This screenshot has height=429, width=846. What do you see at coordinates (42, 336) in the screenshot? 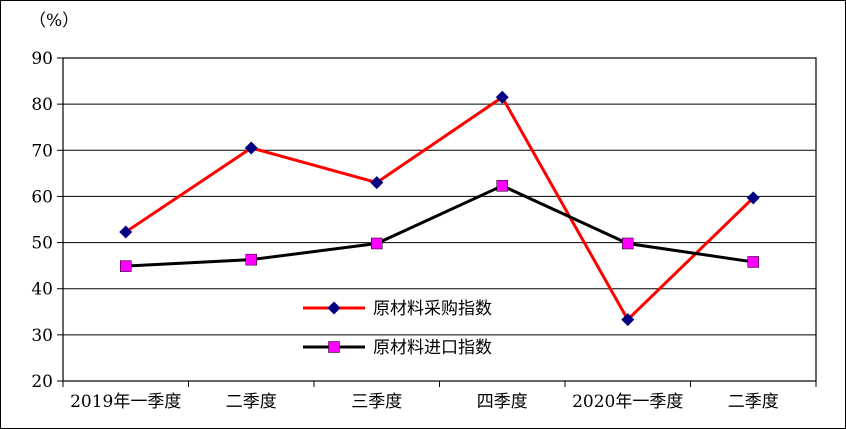
I see `y-axis-tick-label: 30` at bounding box center [42, 336].